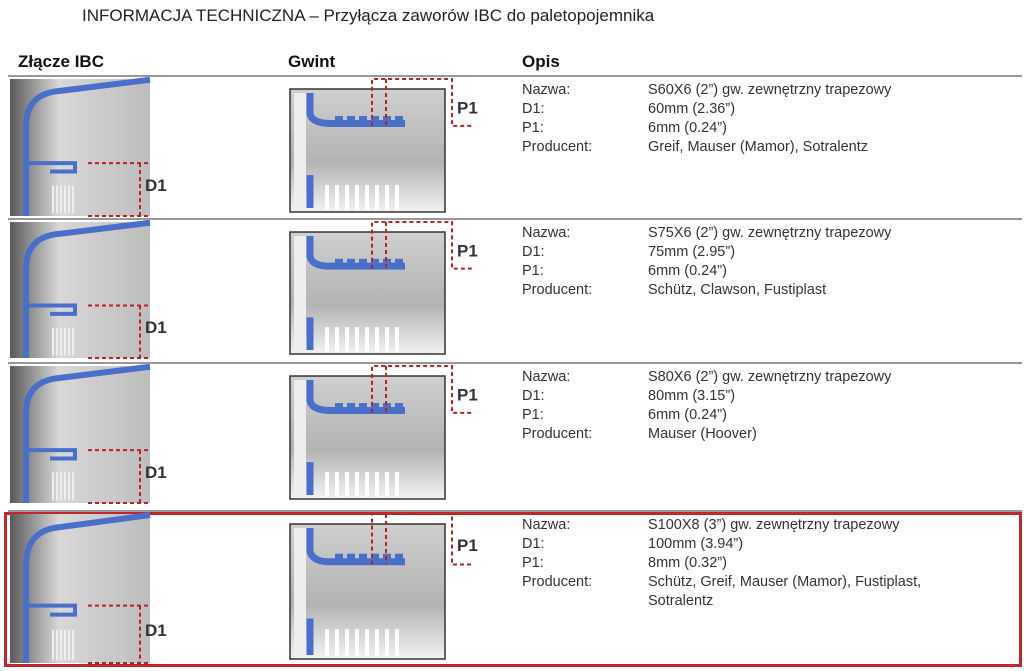 The image size is (1024, 671). I want to click on dim-label: P1, so click(467, 395).